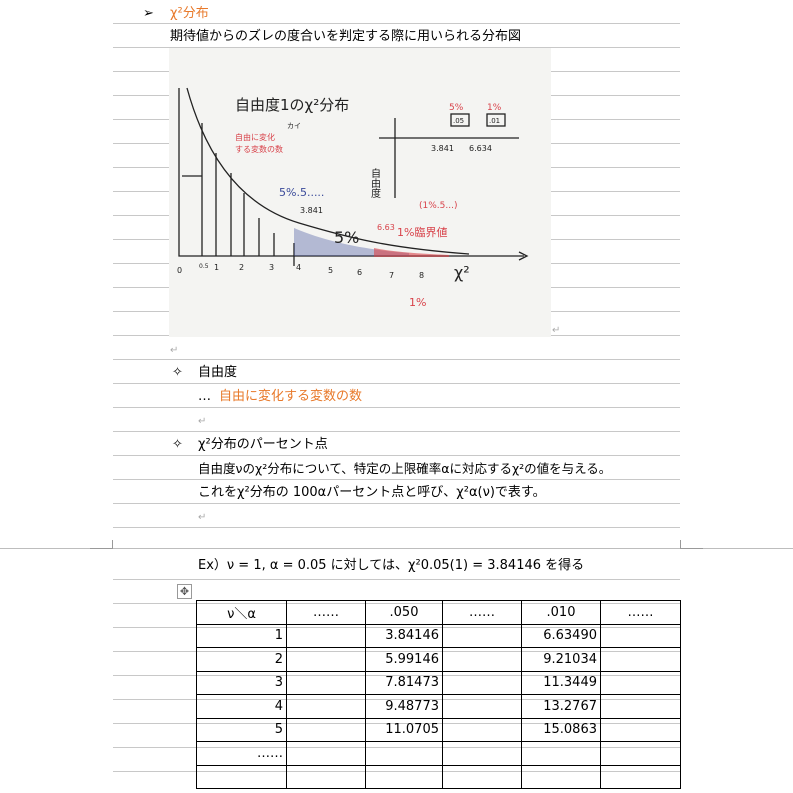  I want to click on tick: 1, so click(216, 267).